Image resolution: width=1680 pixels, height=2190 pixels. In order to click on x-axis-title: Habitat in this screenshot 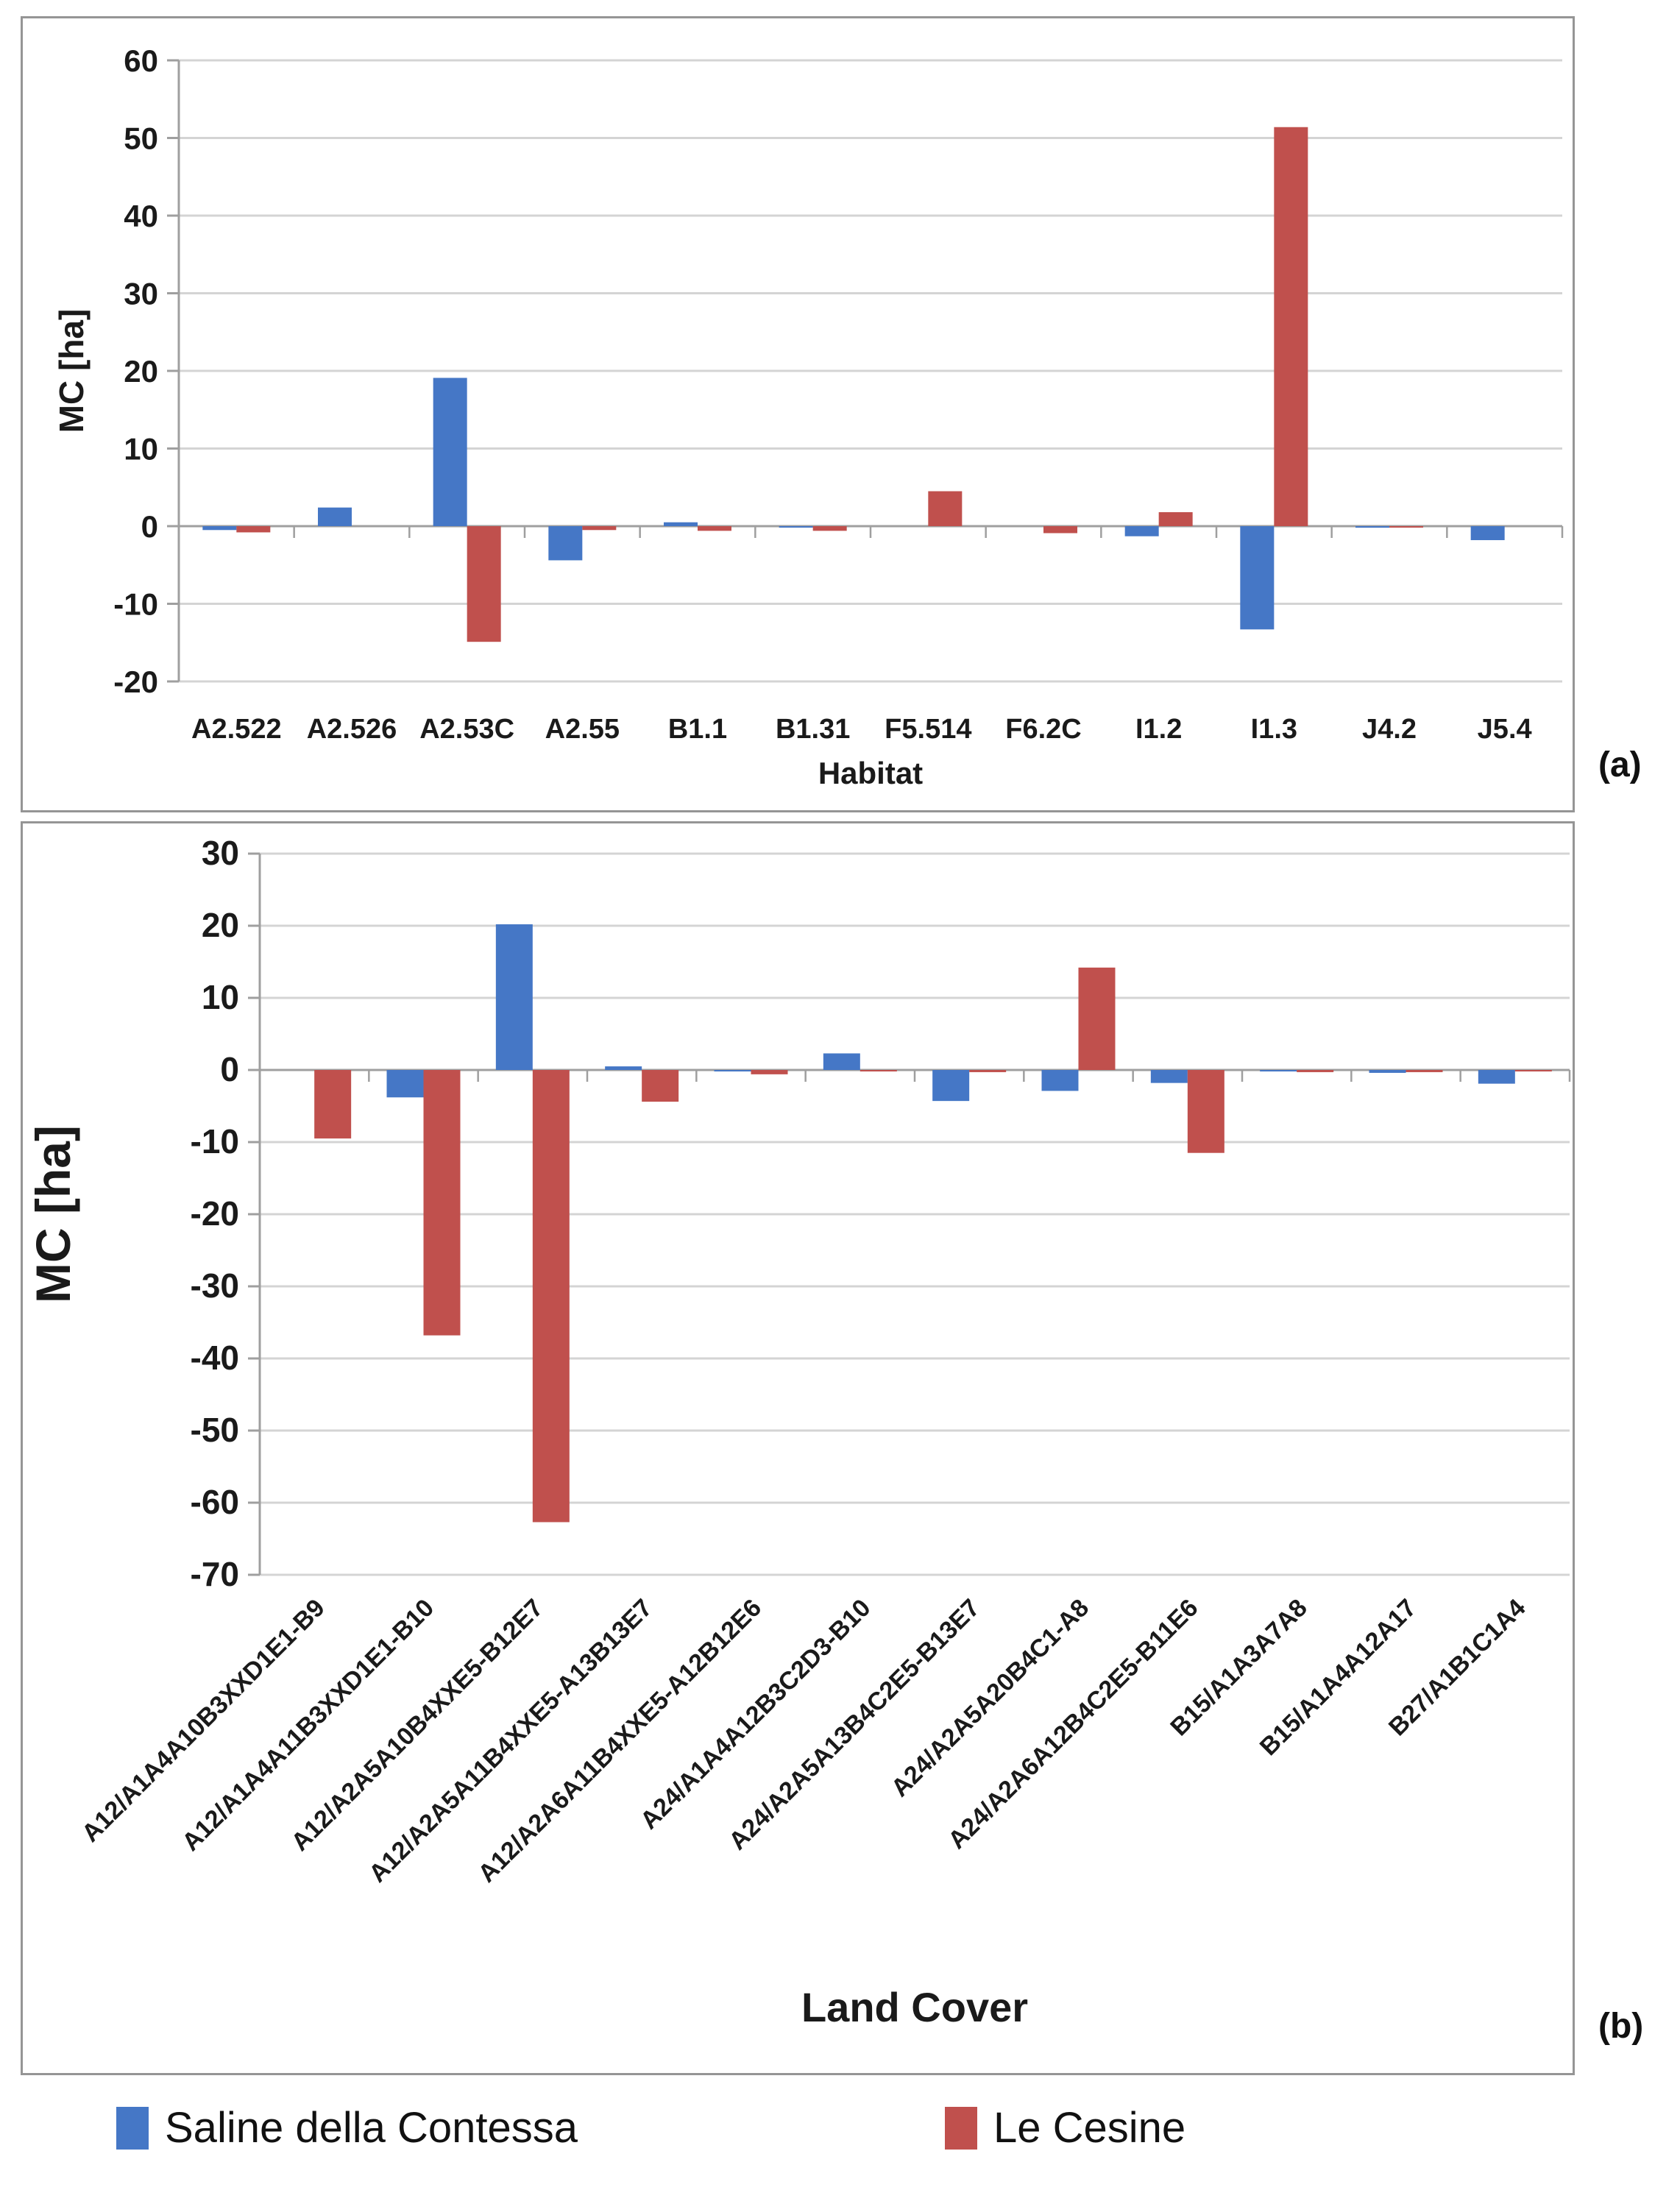, I will do `click(870, 773)`.